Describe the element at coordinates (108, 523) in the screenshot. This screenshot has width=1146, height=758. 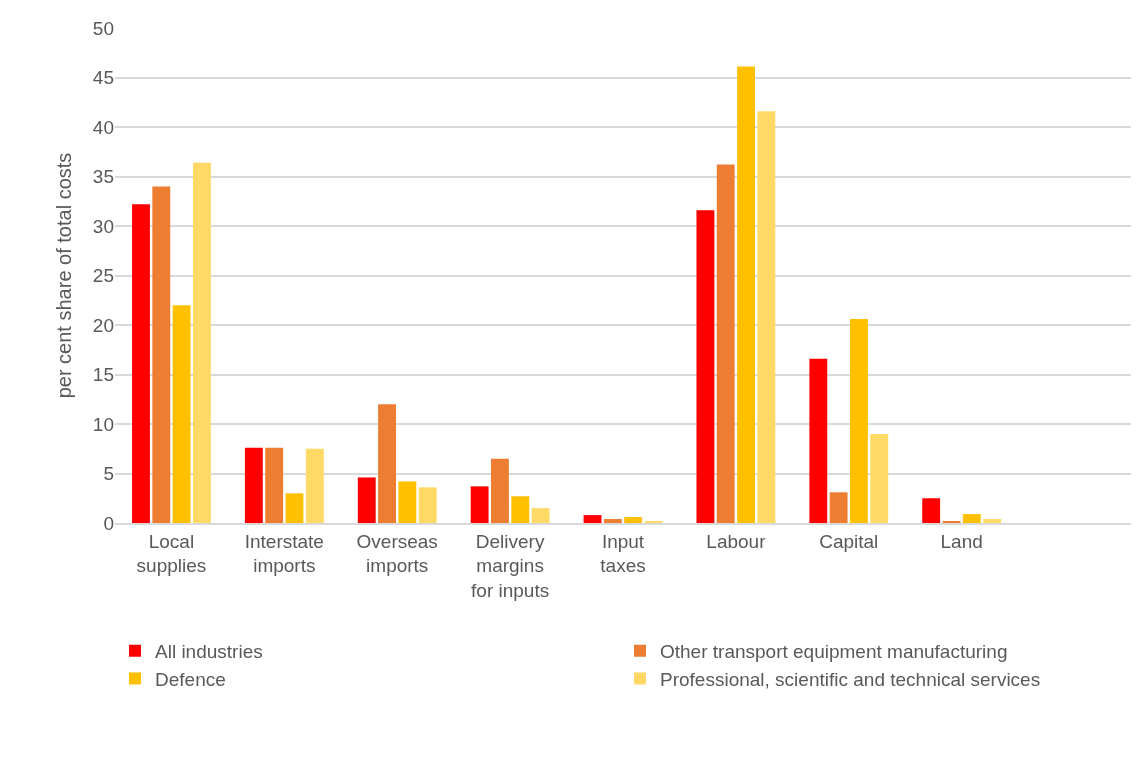
I see `y-tick-label: 0` at that location.